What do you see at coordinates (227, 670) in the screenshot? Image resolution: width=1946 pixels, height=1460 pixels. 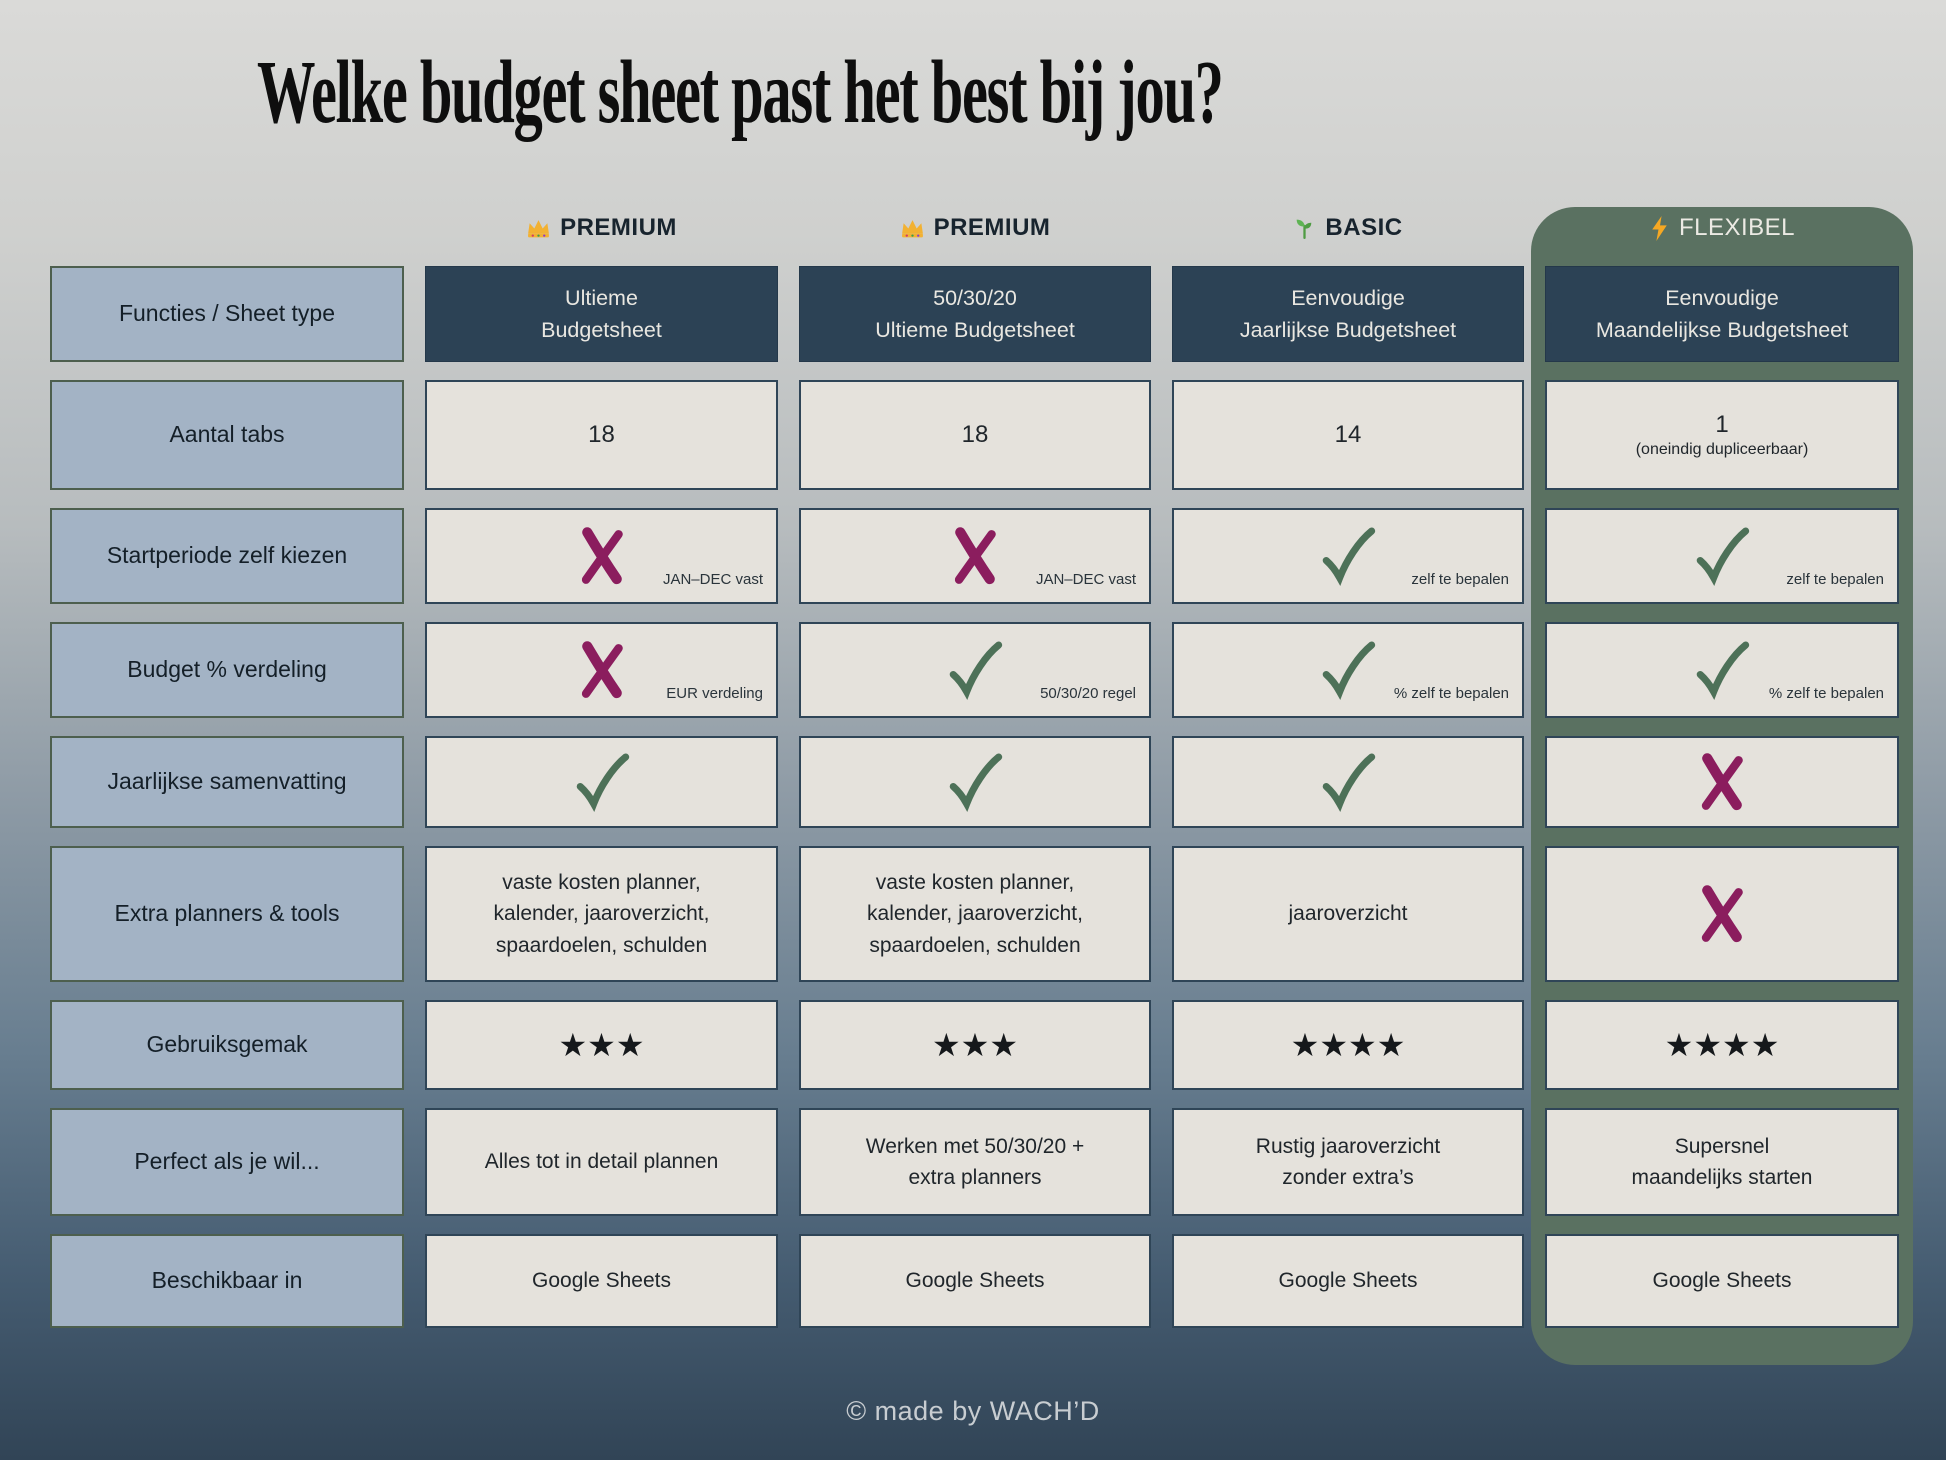 I see `row-label-budget-verdeling: Budget % verdeling` at bounding box center [227, 670].